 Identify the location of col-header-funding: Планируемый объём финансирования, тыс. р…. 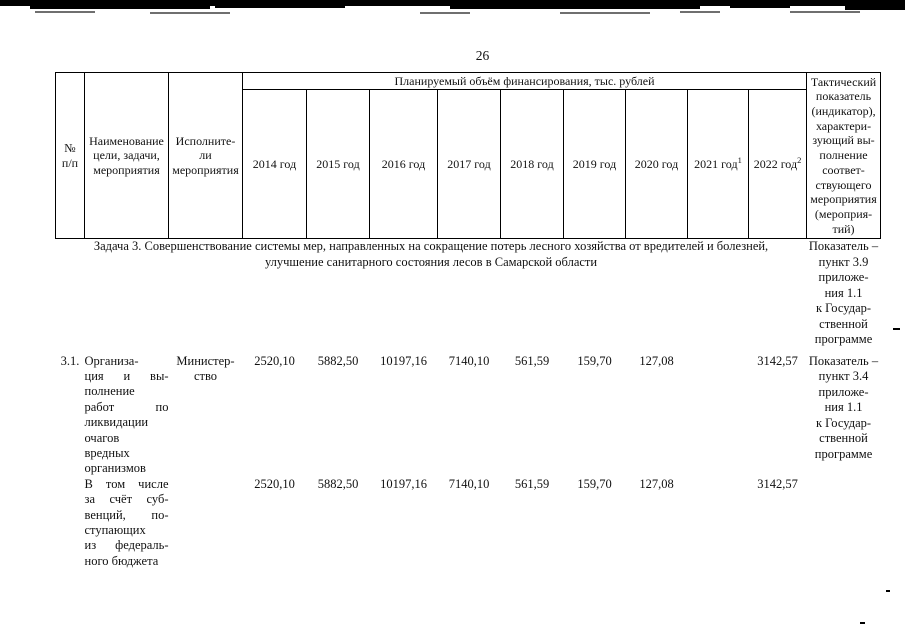
(524, 81).